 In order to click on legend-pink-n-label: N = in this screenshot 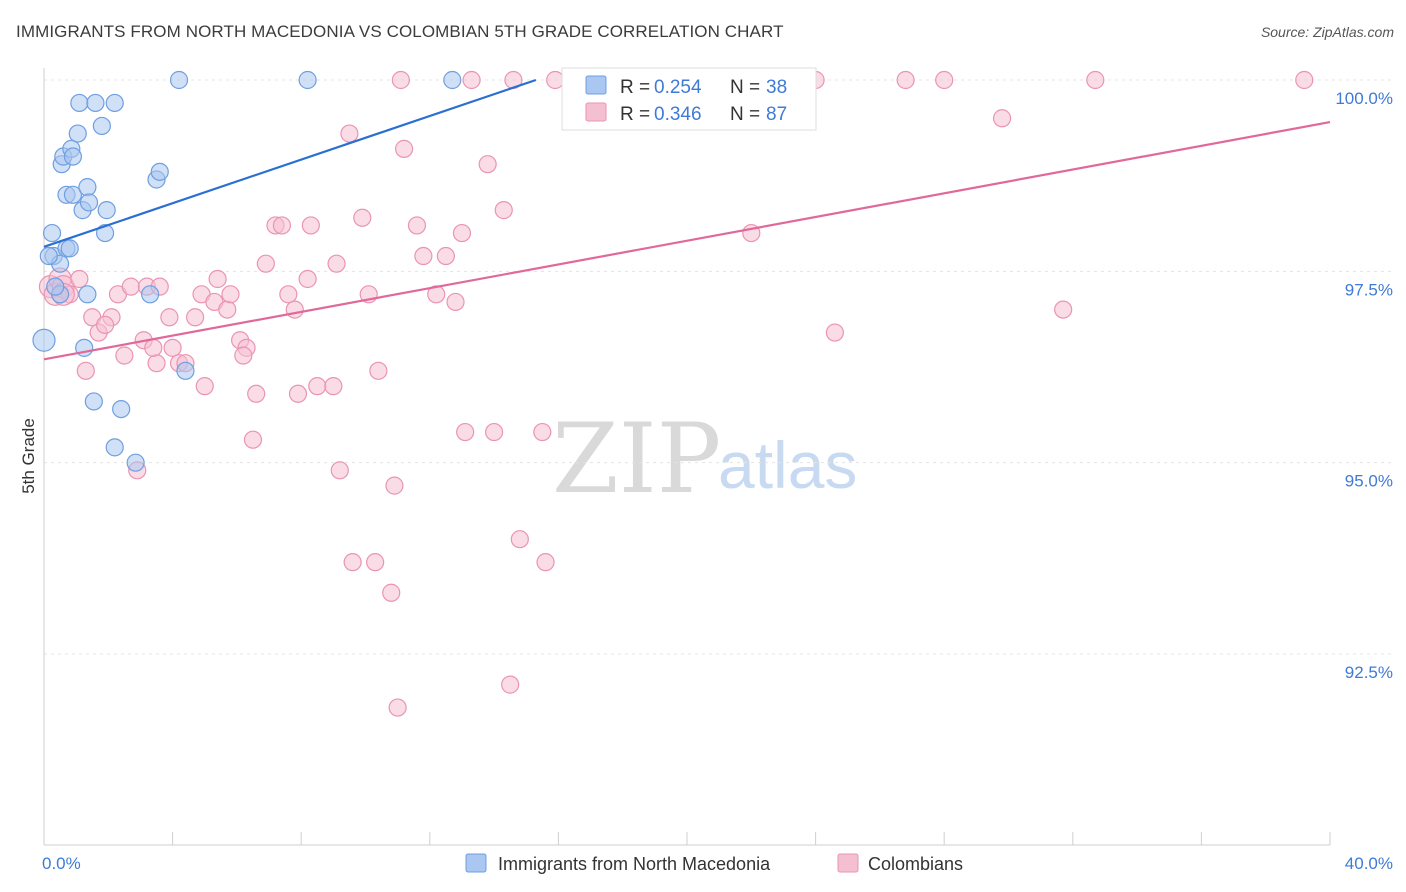, I will do `click(745, 114)`.